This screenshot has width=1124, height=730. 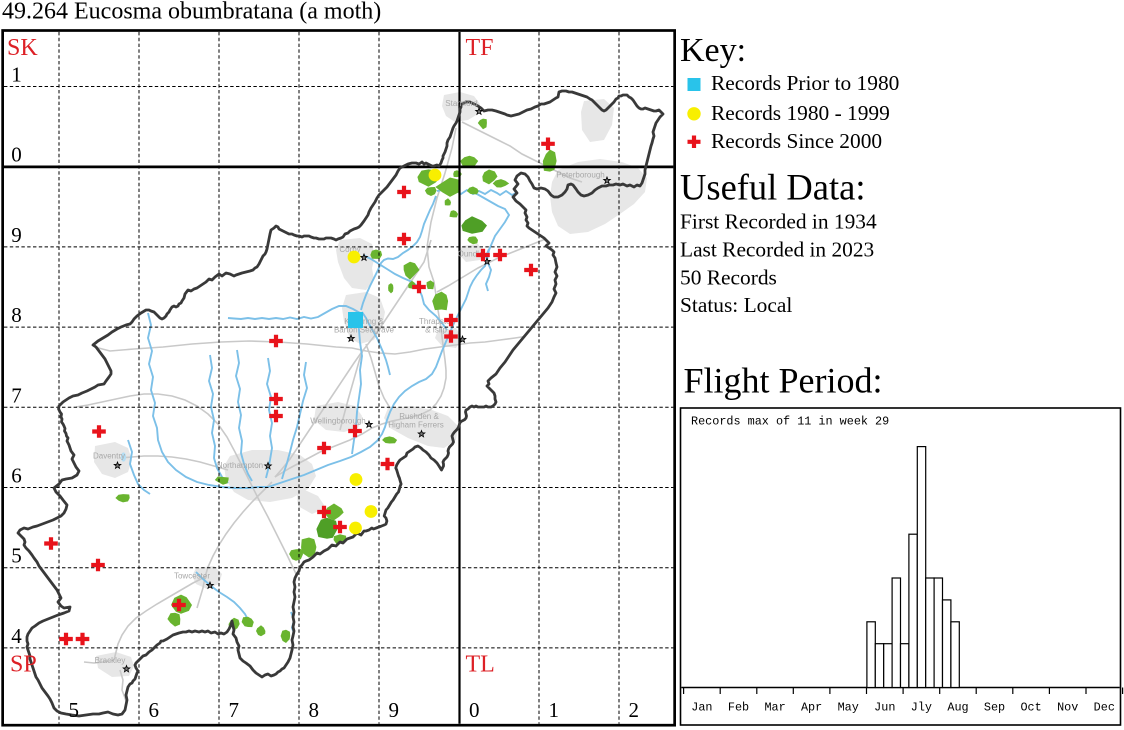 What do you see at coordinates (778, 222) in the screenshot?
I see `svg-text: First Recorded in 1934` at bounding box center [778, 222].